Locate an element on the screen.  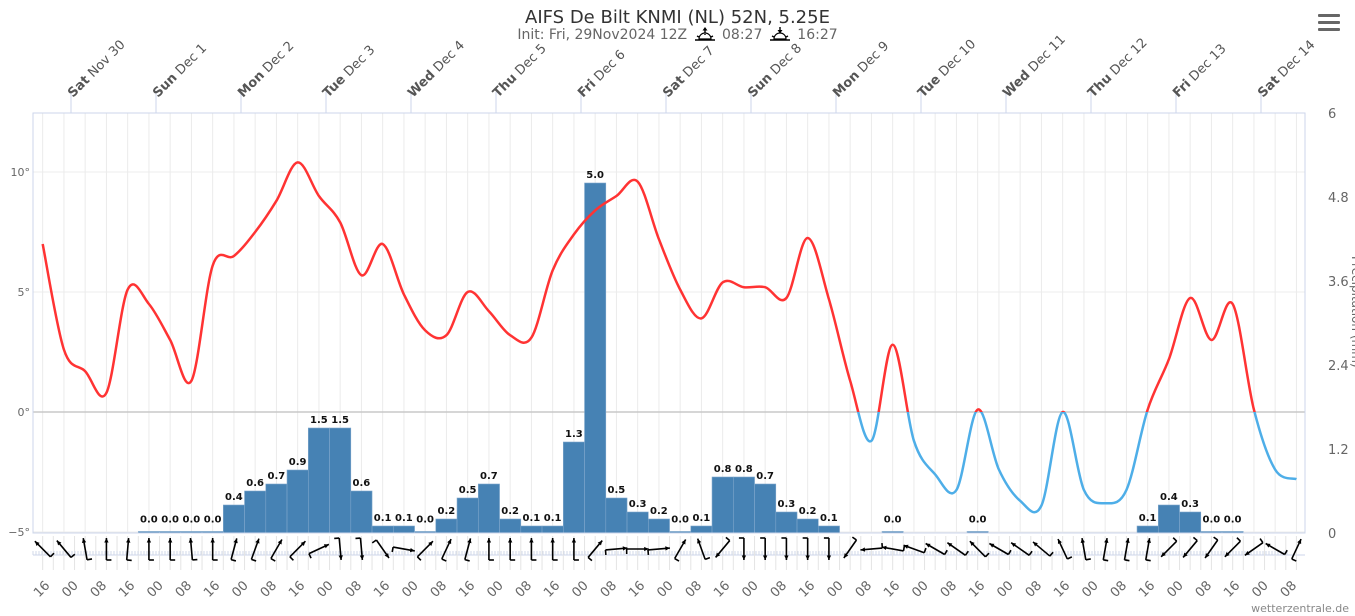
hamburger-menu-icon is located at coordinates (1329, 23).